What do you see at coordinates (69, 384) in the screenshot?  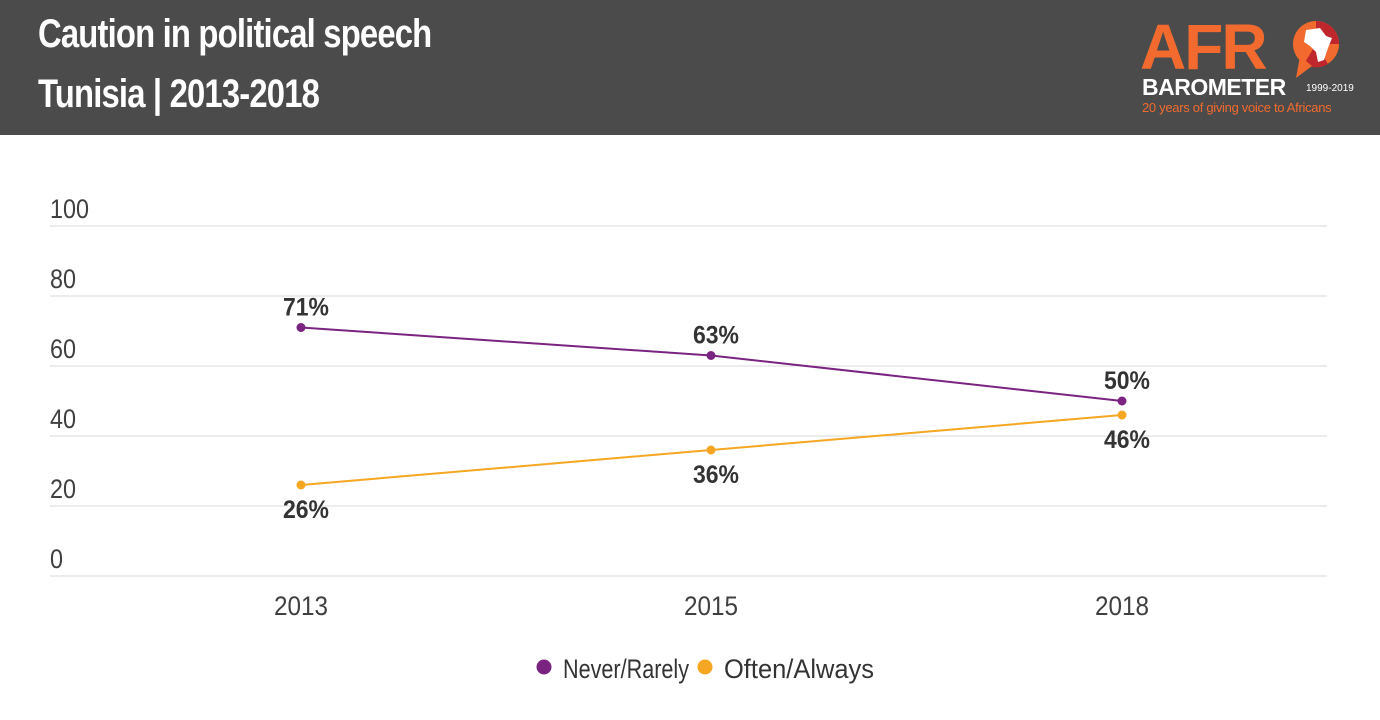 I see `y-axis-ticks: 0 20 40 60 80 100` at bounding box center [69, 384].